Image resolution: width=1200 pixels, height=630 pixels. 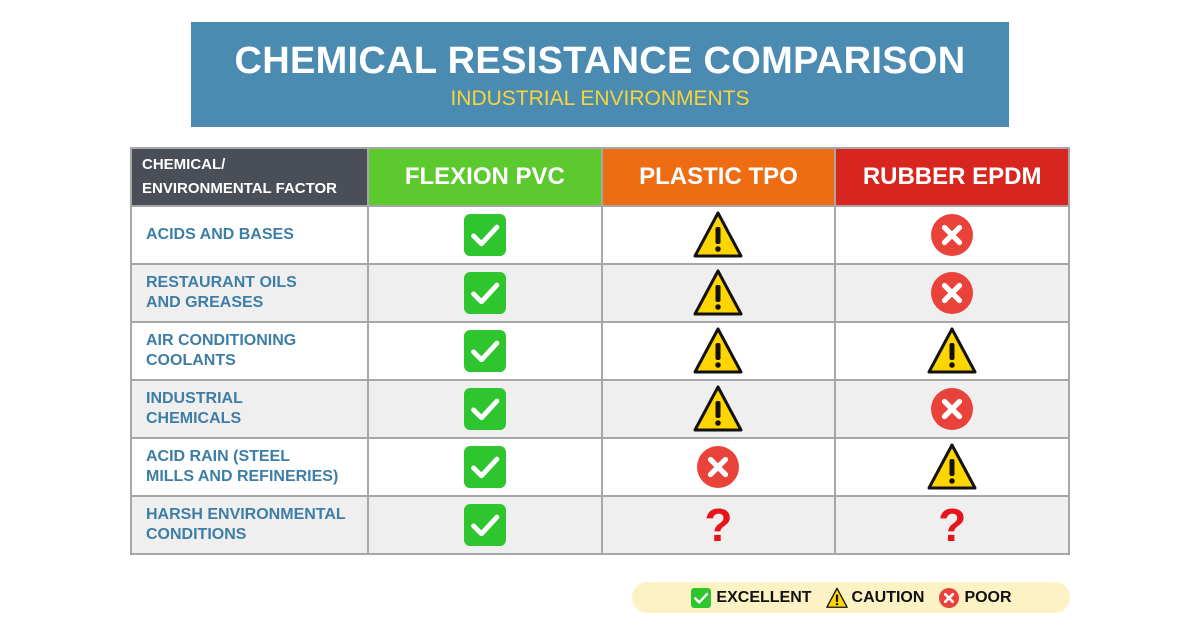 I want to click on legend-label: CAUTION, so click(x=888, y=597).